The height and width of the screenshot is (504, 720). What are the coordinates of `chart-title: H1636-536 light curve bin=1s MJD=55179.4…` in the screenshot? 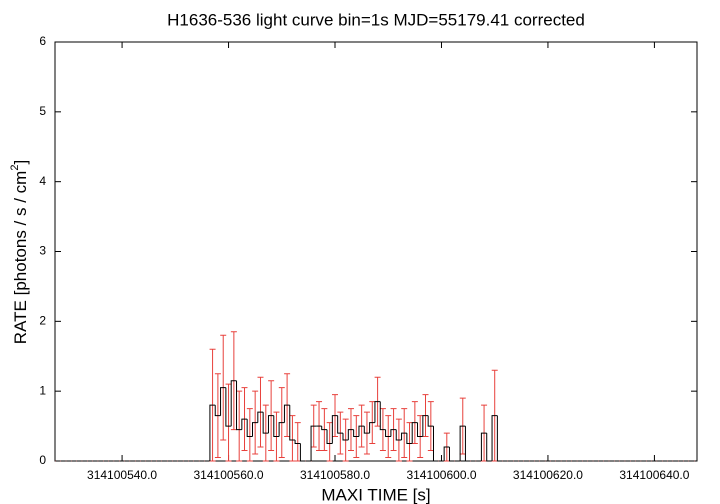 It's located at (376, 19).